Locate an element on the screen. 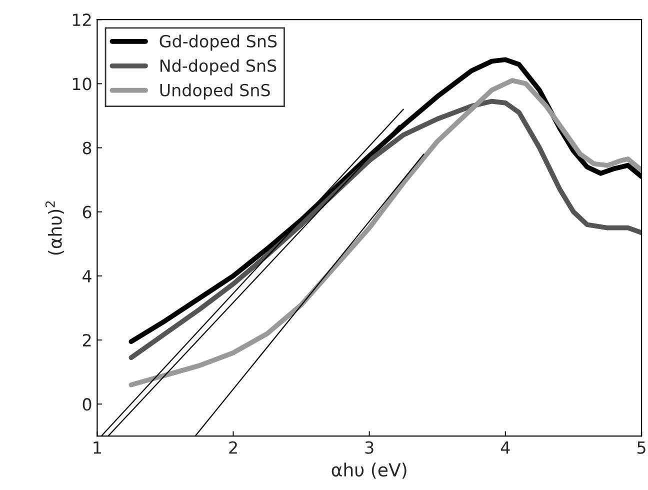 The height and width of the screenshot is (490, 648). y-tick-label: 2 is located at coordinates (86, 340).